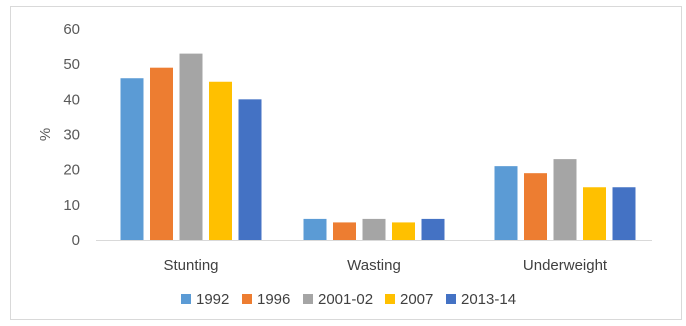  Describe the element at coordinates (506, 203) in the screenshot. I see `bar-underweight-1992` at that location.